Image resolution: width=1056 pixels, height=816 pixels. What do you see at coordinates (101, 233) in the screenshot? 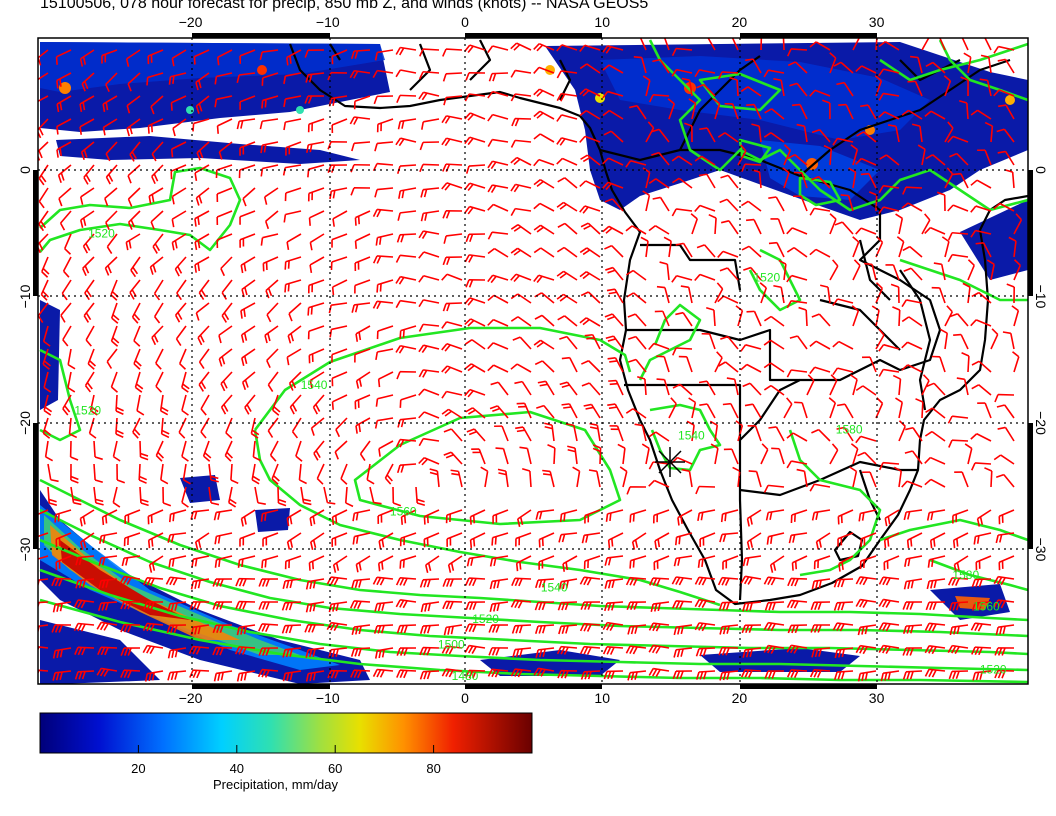
I see `contour-label: 1520` at bounding box center [101, 233].